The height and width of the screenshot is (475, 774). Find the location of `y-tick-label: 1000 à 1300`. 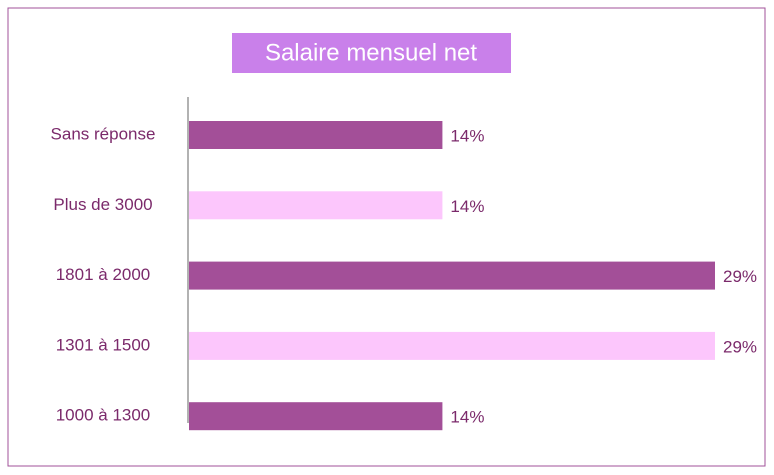

y-tick-label: 1000 à 1300 is located at coordinates (103, 415).